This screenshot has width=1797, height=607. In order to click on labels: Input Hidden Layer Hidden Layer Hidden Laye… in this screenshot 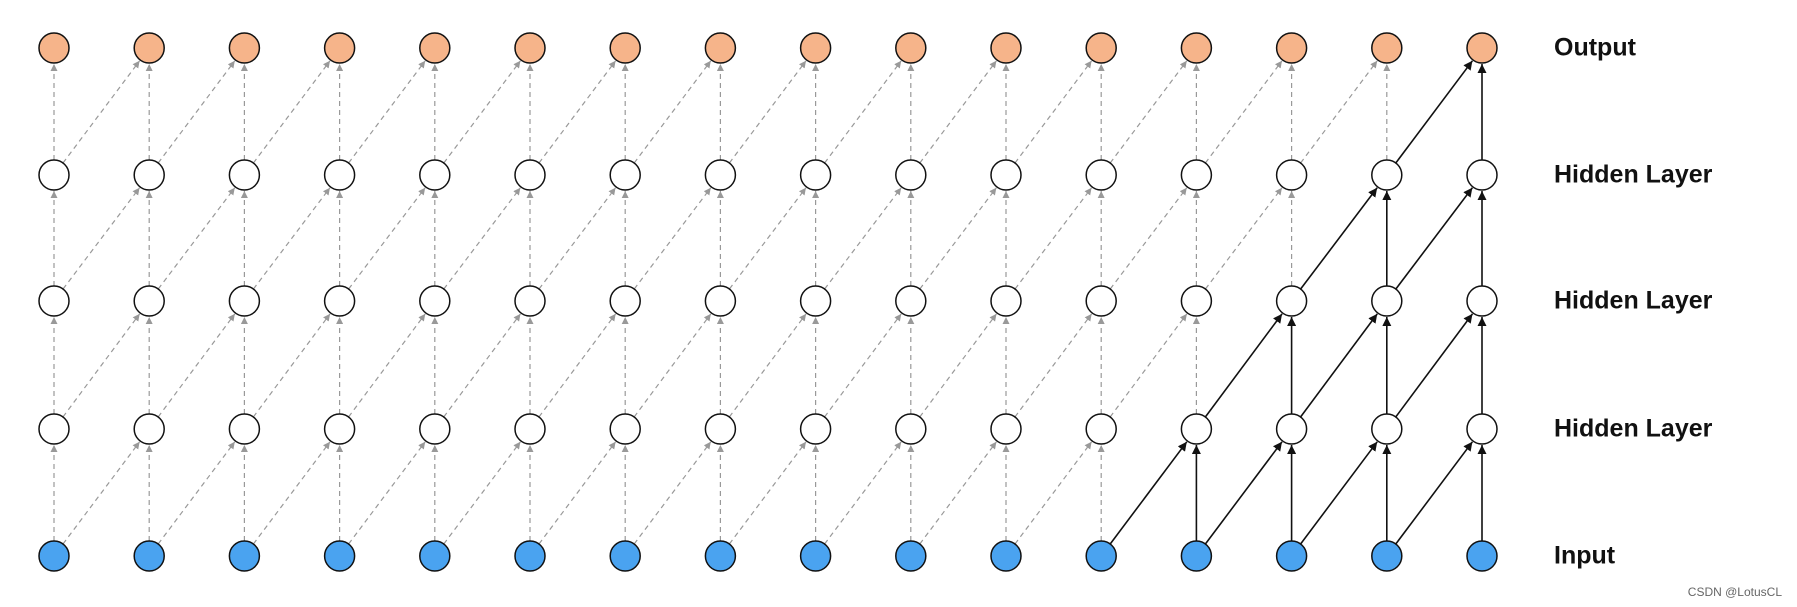, I will do `click(1633, 302)`.